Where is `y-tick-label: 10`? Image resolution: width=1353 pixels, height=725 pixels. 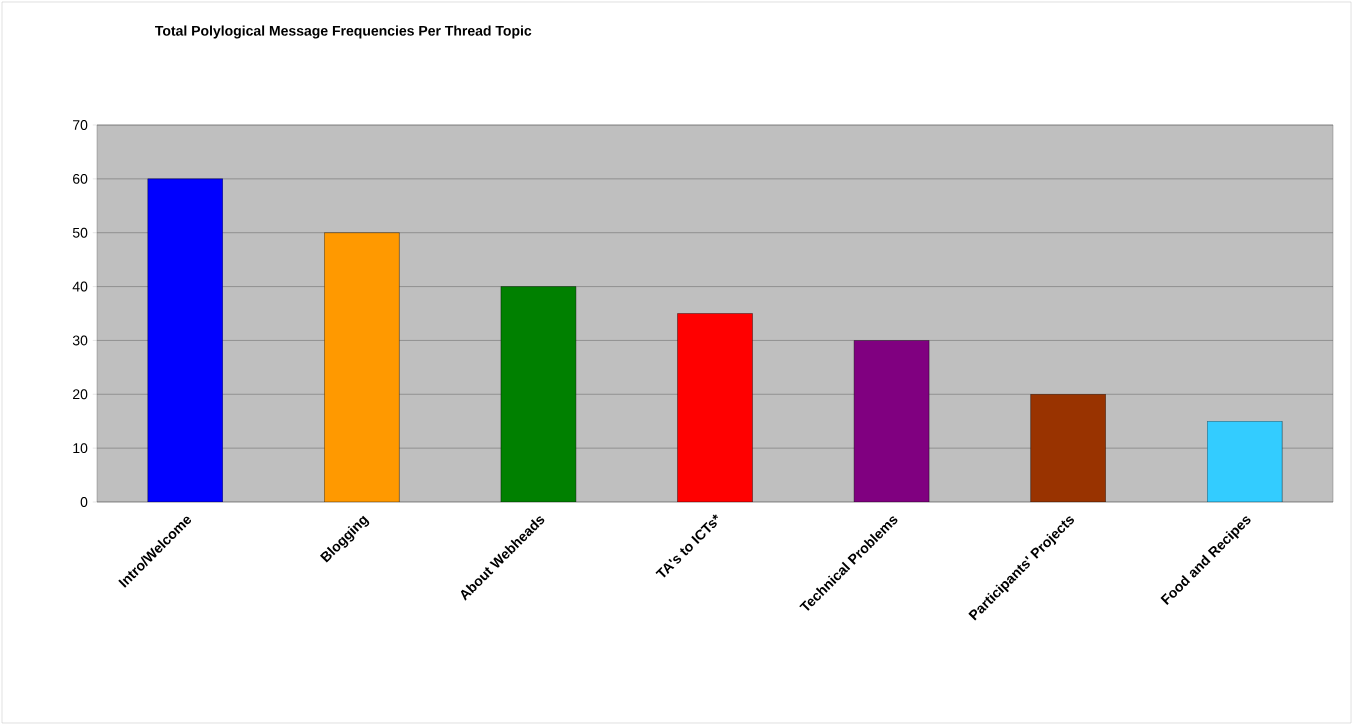 y-tick-label: 10 is located at coordinates (80, 448).